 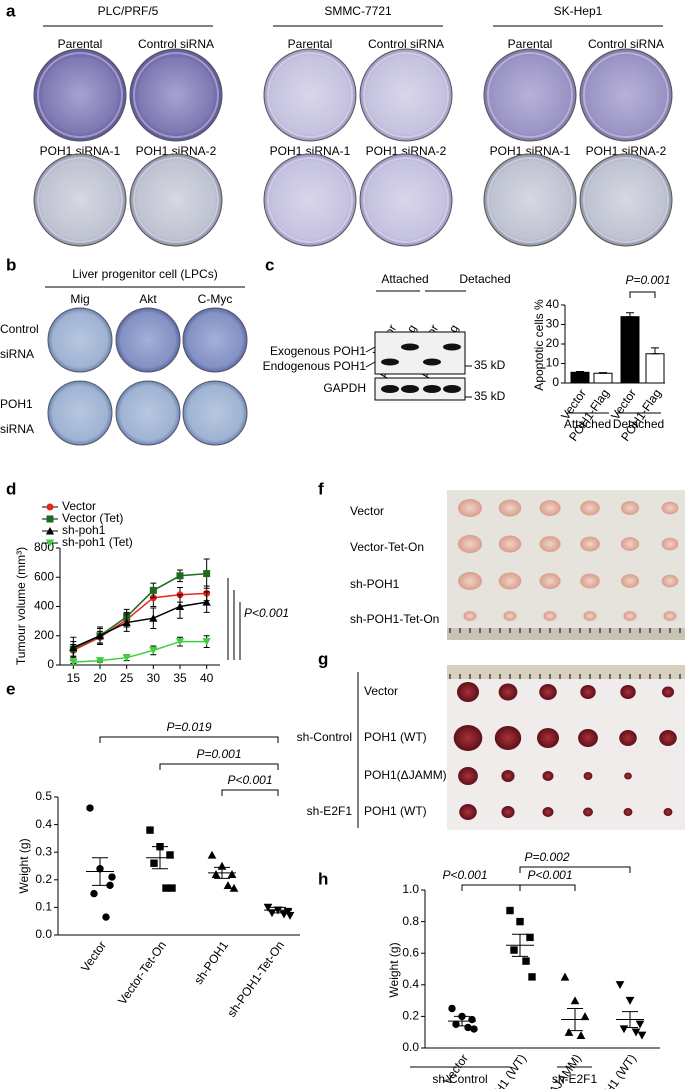 What do you see at coordinates (144, 274) in the screenshot?
I see `panel-title: Liver progenitor cell (LPCs)` at bounding box center [144, 274].